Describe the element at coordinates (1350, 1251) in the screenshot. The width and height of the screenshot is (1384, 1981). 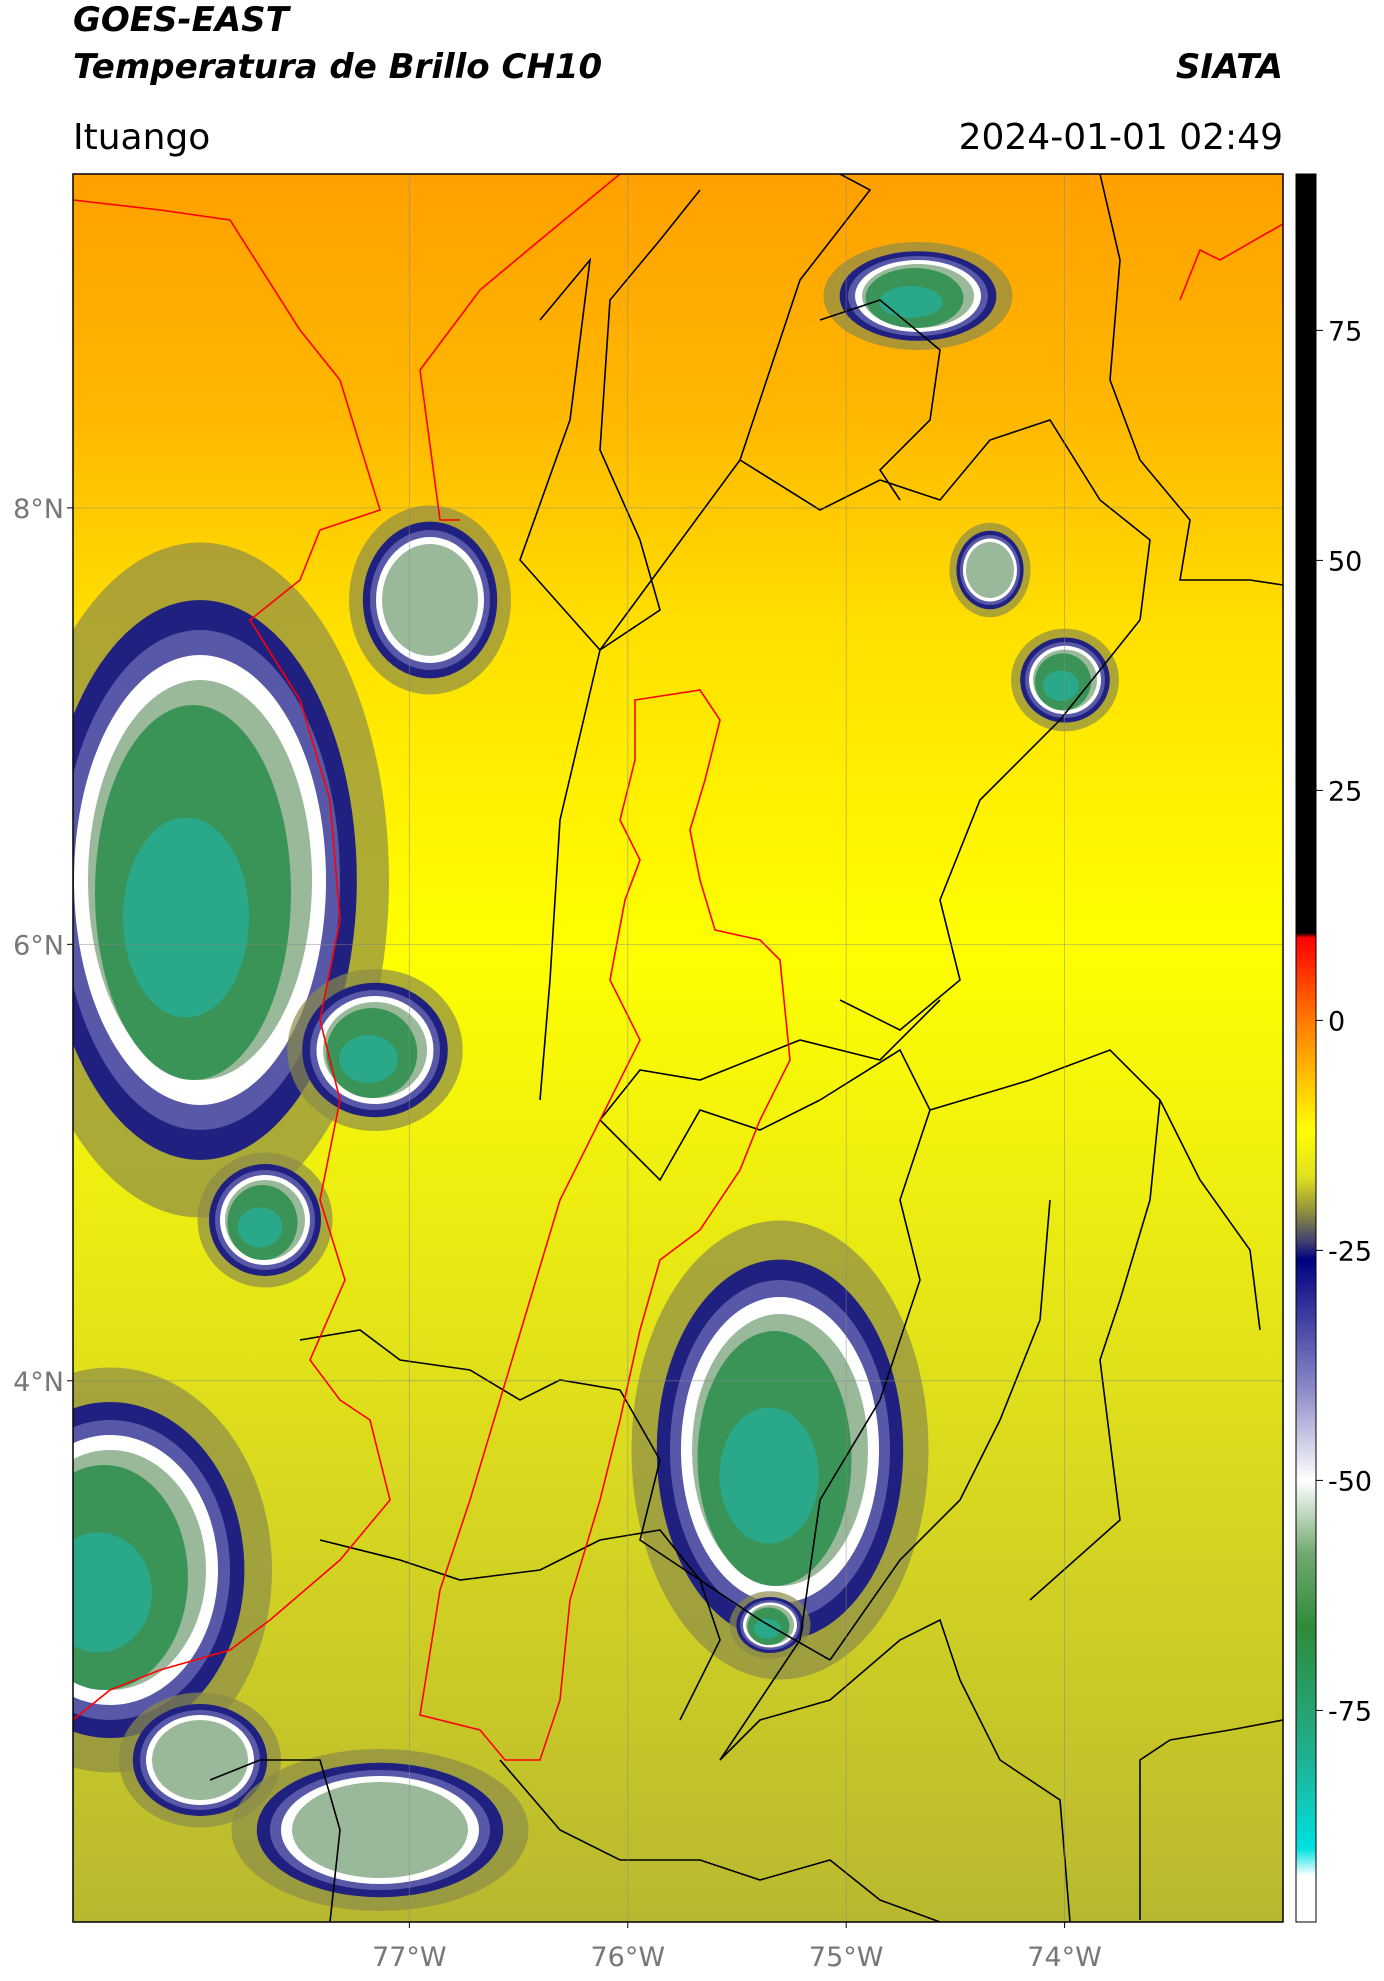
I see `colorbar-tick-label: -25` at that location.